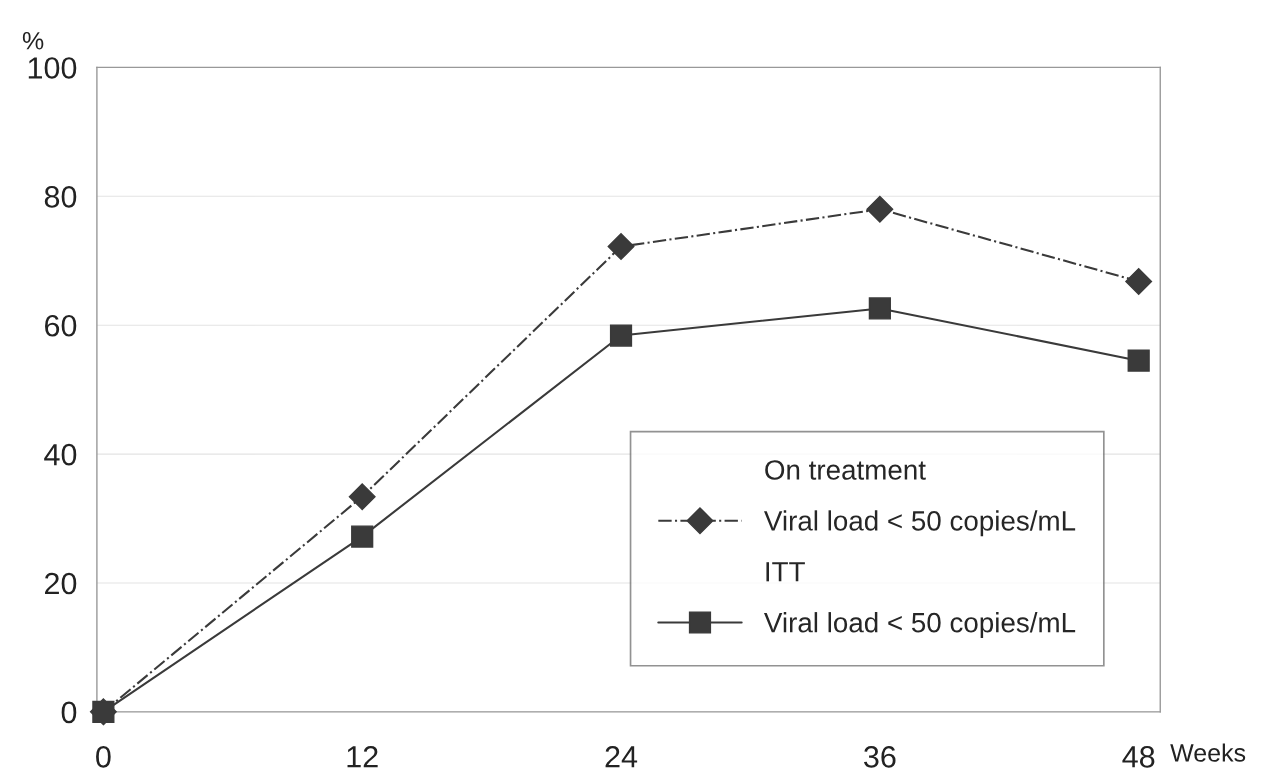 This screenshot has height=784, width=1275. I want to click on y-tick-label: 80, so click(60, 197).